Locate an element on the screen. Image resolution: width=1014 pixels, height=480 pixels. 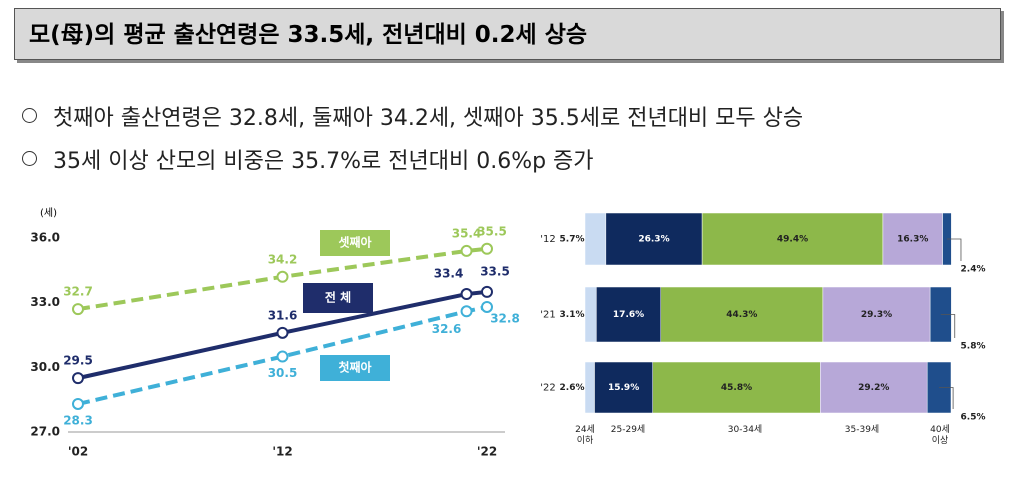
data-label: 29.3% is located at coordinates (876, 315).